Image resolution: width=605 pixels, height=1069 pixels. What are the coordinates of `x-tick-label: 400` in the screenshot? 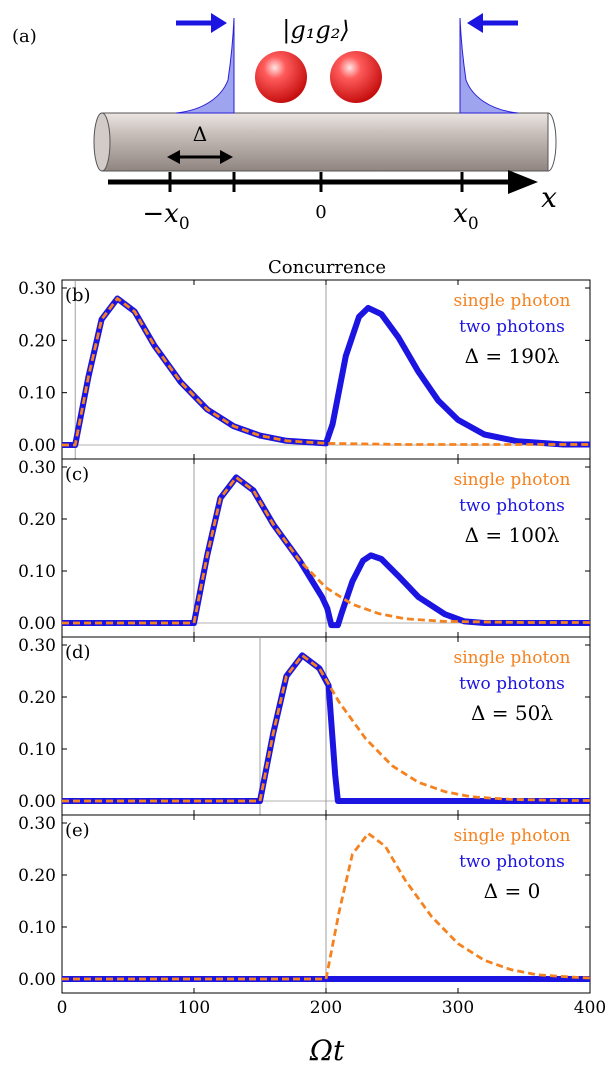 It's located at (589, 1008).